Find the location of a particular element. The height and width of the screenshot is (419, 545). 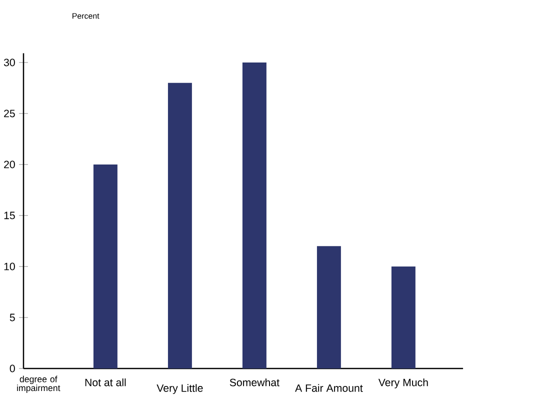

y-tick-label: 20 is located at coordinates (9, 164).